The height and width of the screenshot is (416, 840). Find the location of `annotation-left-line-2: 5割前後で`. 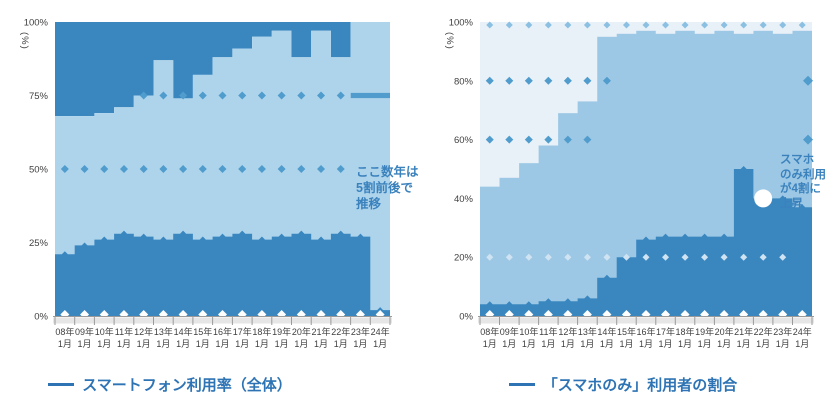

annotation-left-line-2: 5割前後で is located at coordinates (384, 188).